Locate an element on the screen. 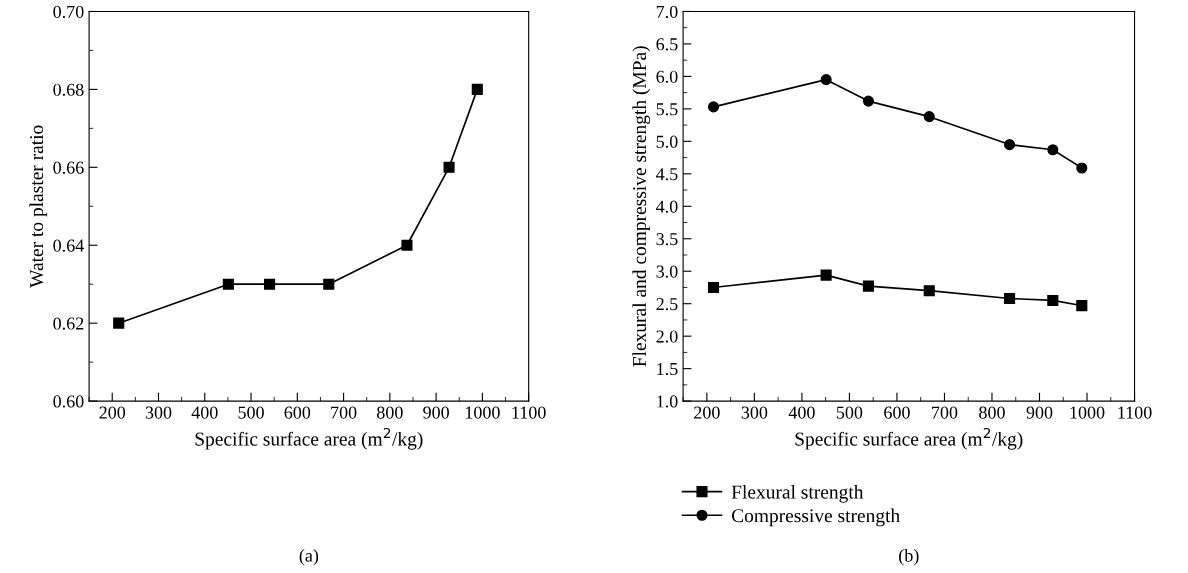  y-tick-label: 0.62 is located at coordinates (68, 323).